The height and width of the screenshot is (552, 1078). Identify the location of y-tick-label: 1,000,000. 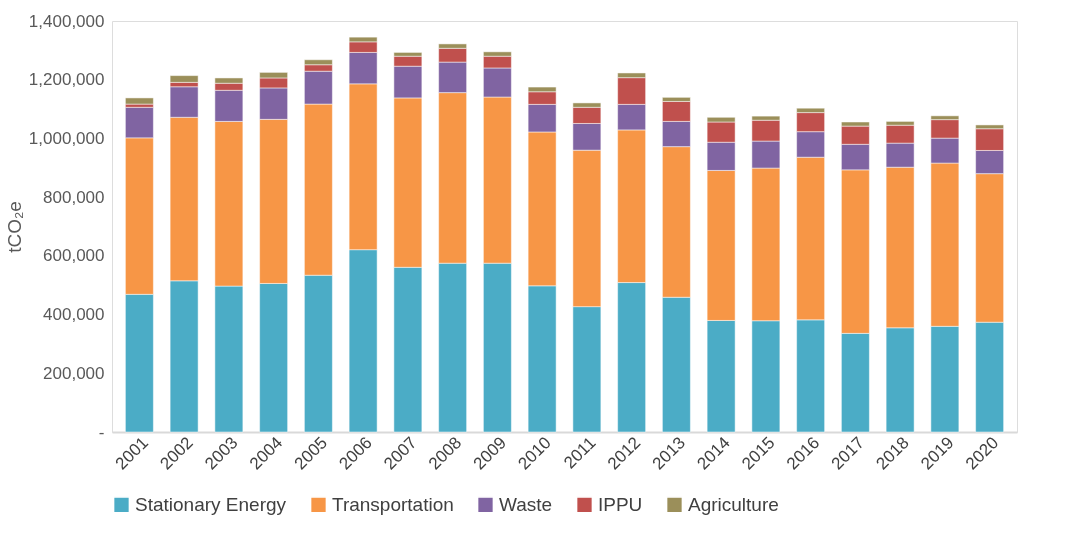
(66, 138).